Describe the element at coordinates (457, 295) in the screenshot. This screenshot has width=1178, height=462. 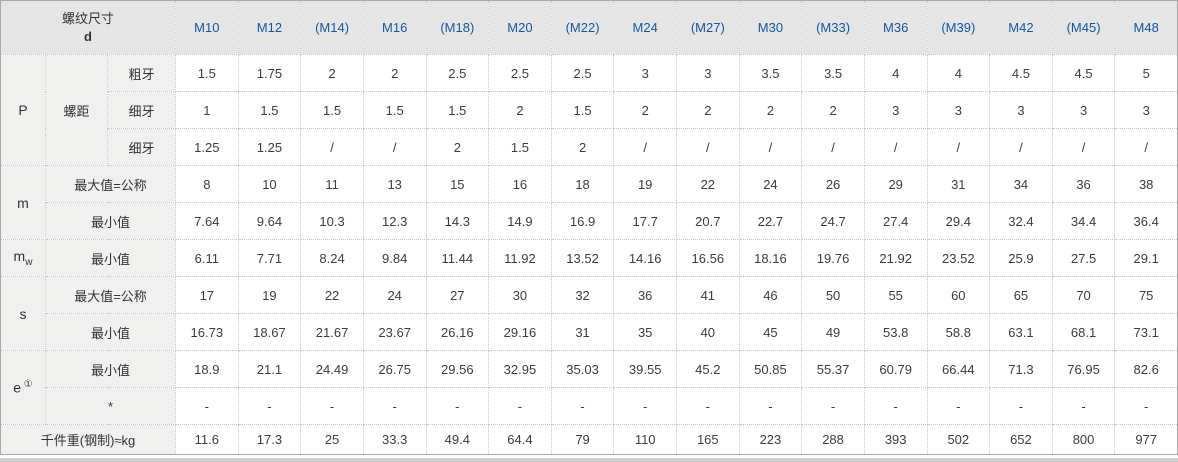
I see `data-cell: 27` at that location.